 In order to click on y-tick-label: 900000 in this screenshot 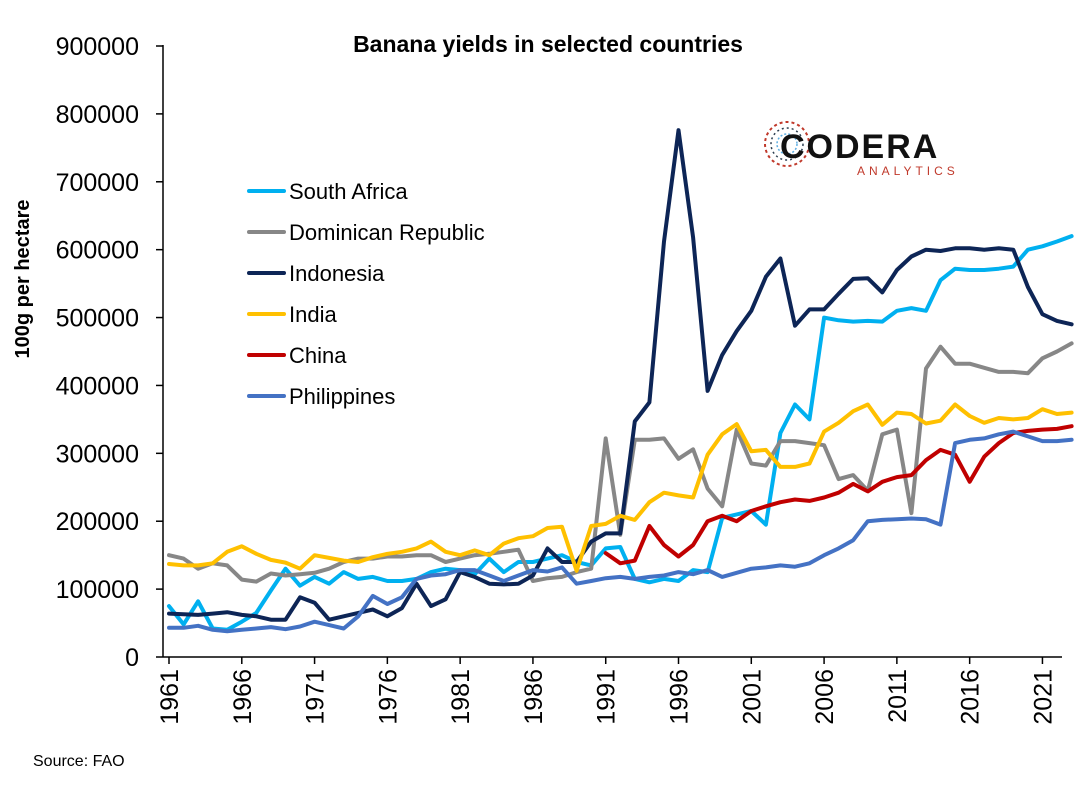, I will do `click(97, 47)`.